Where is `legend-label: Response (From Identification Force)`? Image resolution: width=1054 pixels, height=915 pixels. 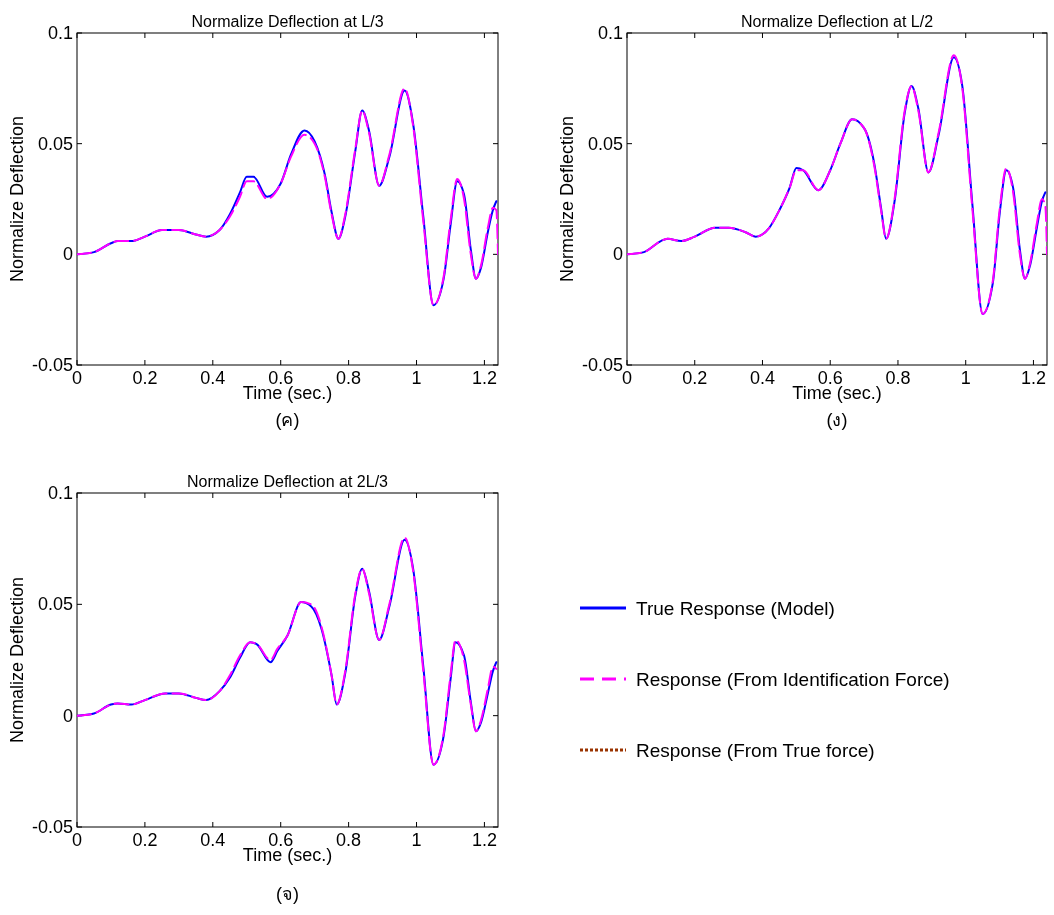
legend-label: Response (From Identification Force) is located at coordinates (793, 679).